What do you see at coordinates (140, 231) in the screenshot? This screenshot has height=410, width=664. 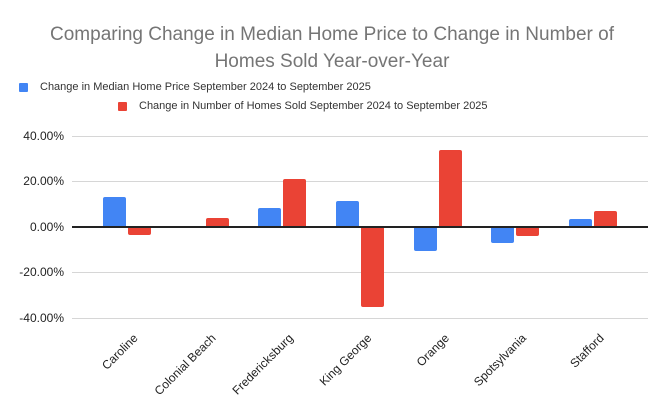 I see `bar-homes-sold-caroline` at bounding box center [140, 231].